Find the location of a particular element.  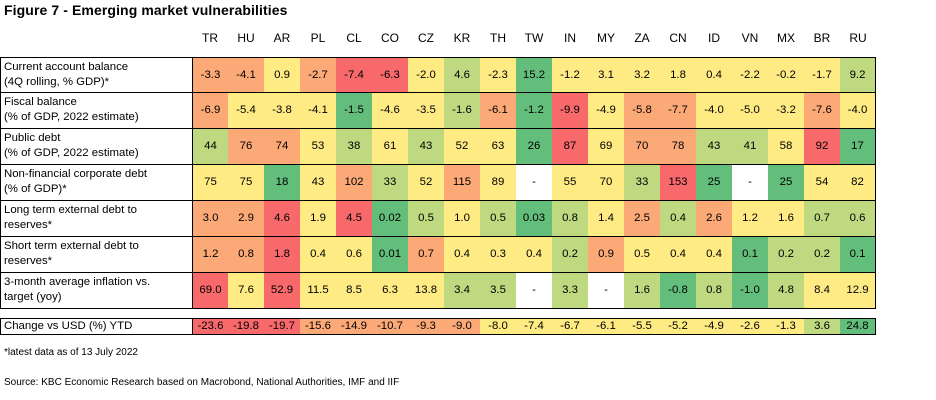

fx-cell-cz: -9.3 is located at coordinates (426, 326).